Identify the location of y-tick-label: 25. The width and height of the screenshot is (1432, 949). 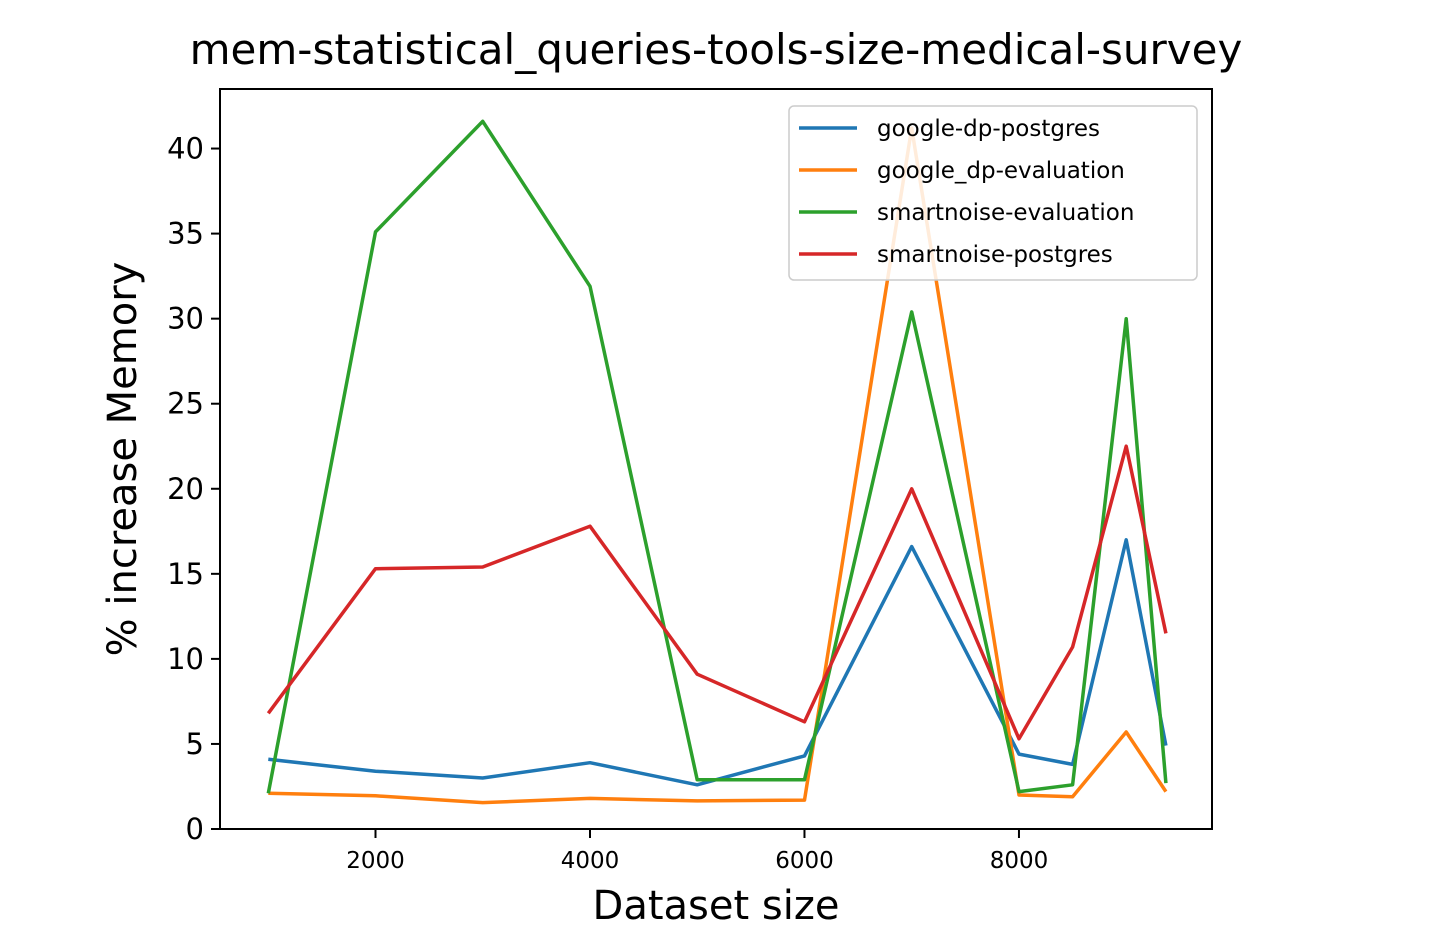
(185, 404).